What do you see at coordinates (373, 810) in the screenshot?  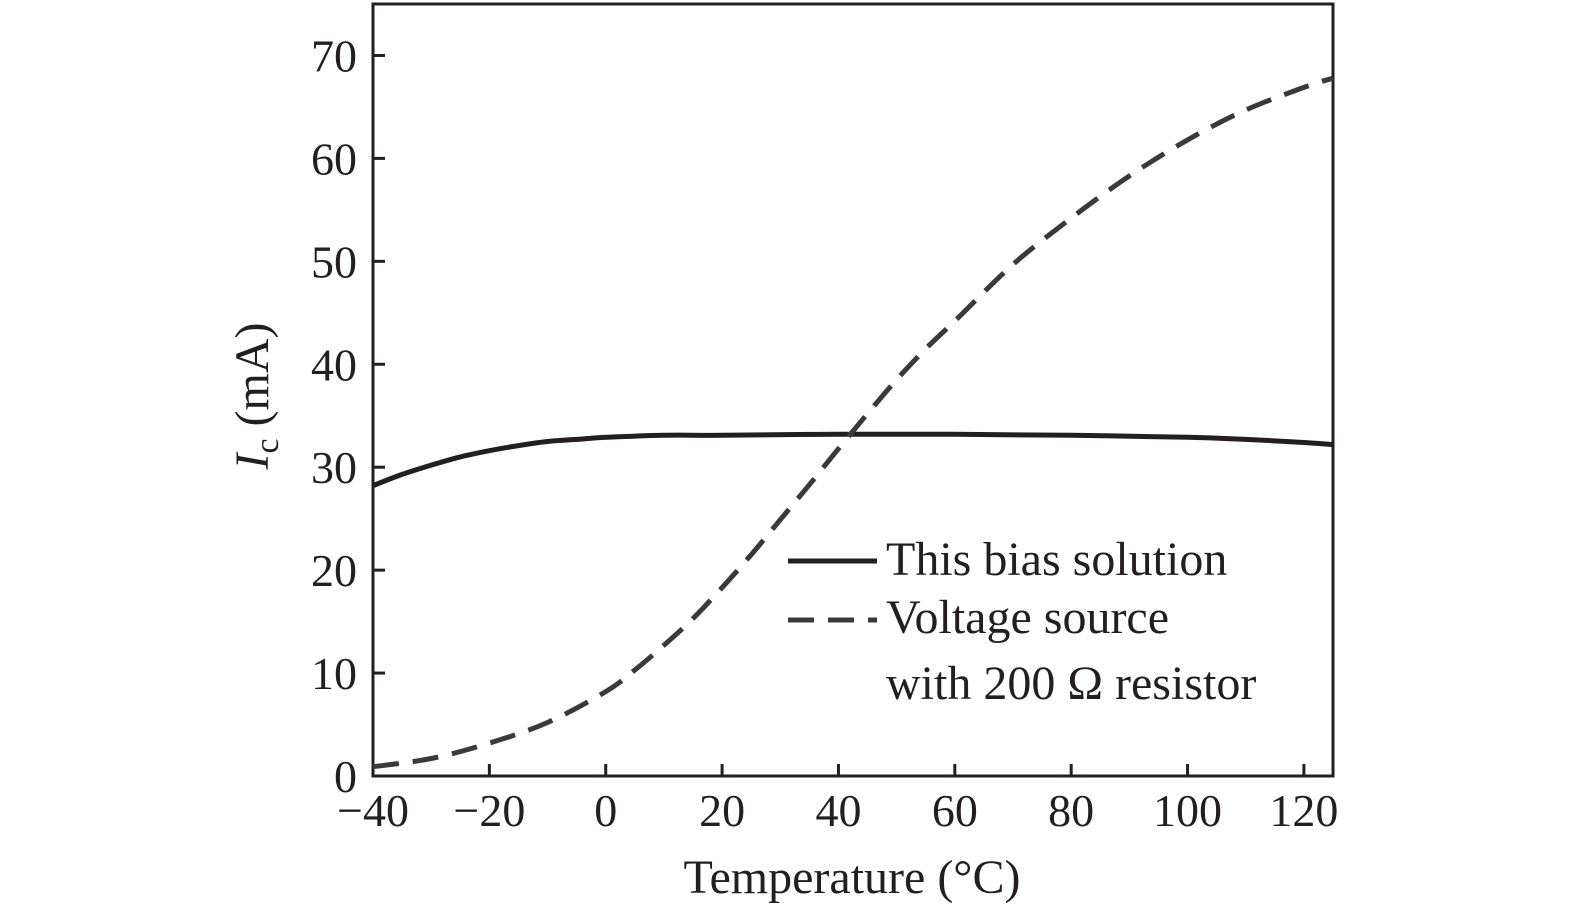 I see `x-tick-label: −40` at bounding box center [373, 810].